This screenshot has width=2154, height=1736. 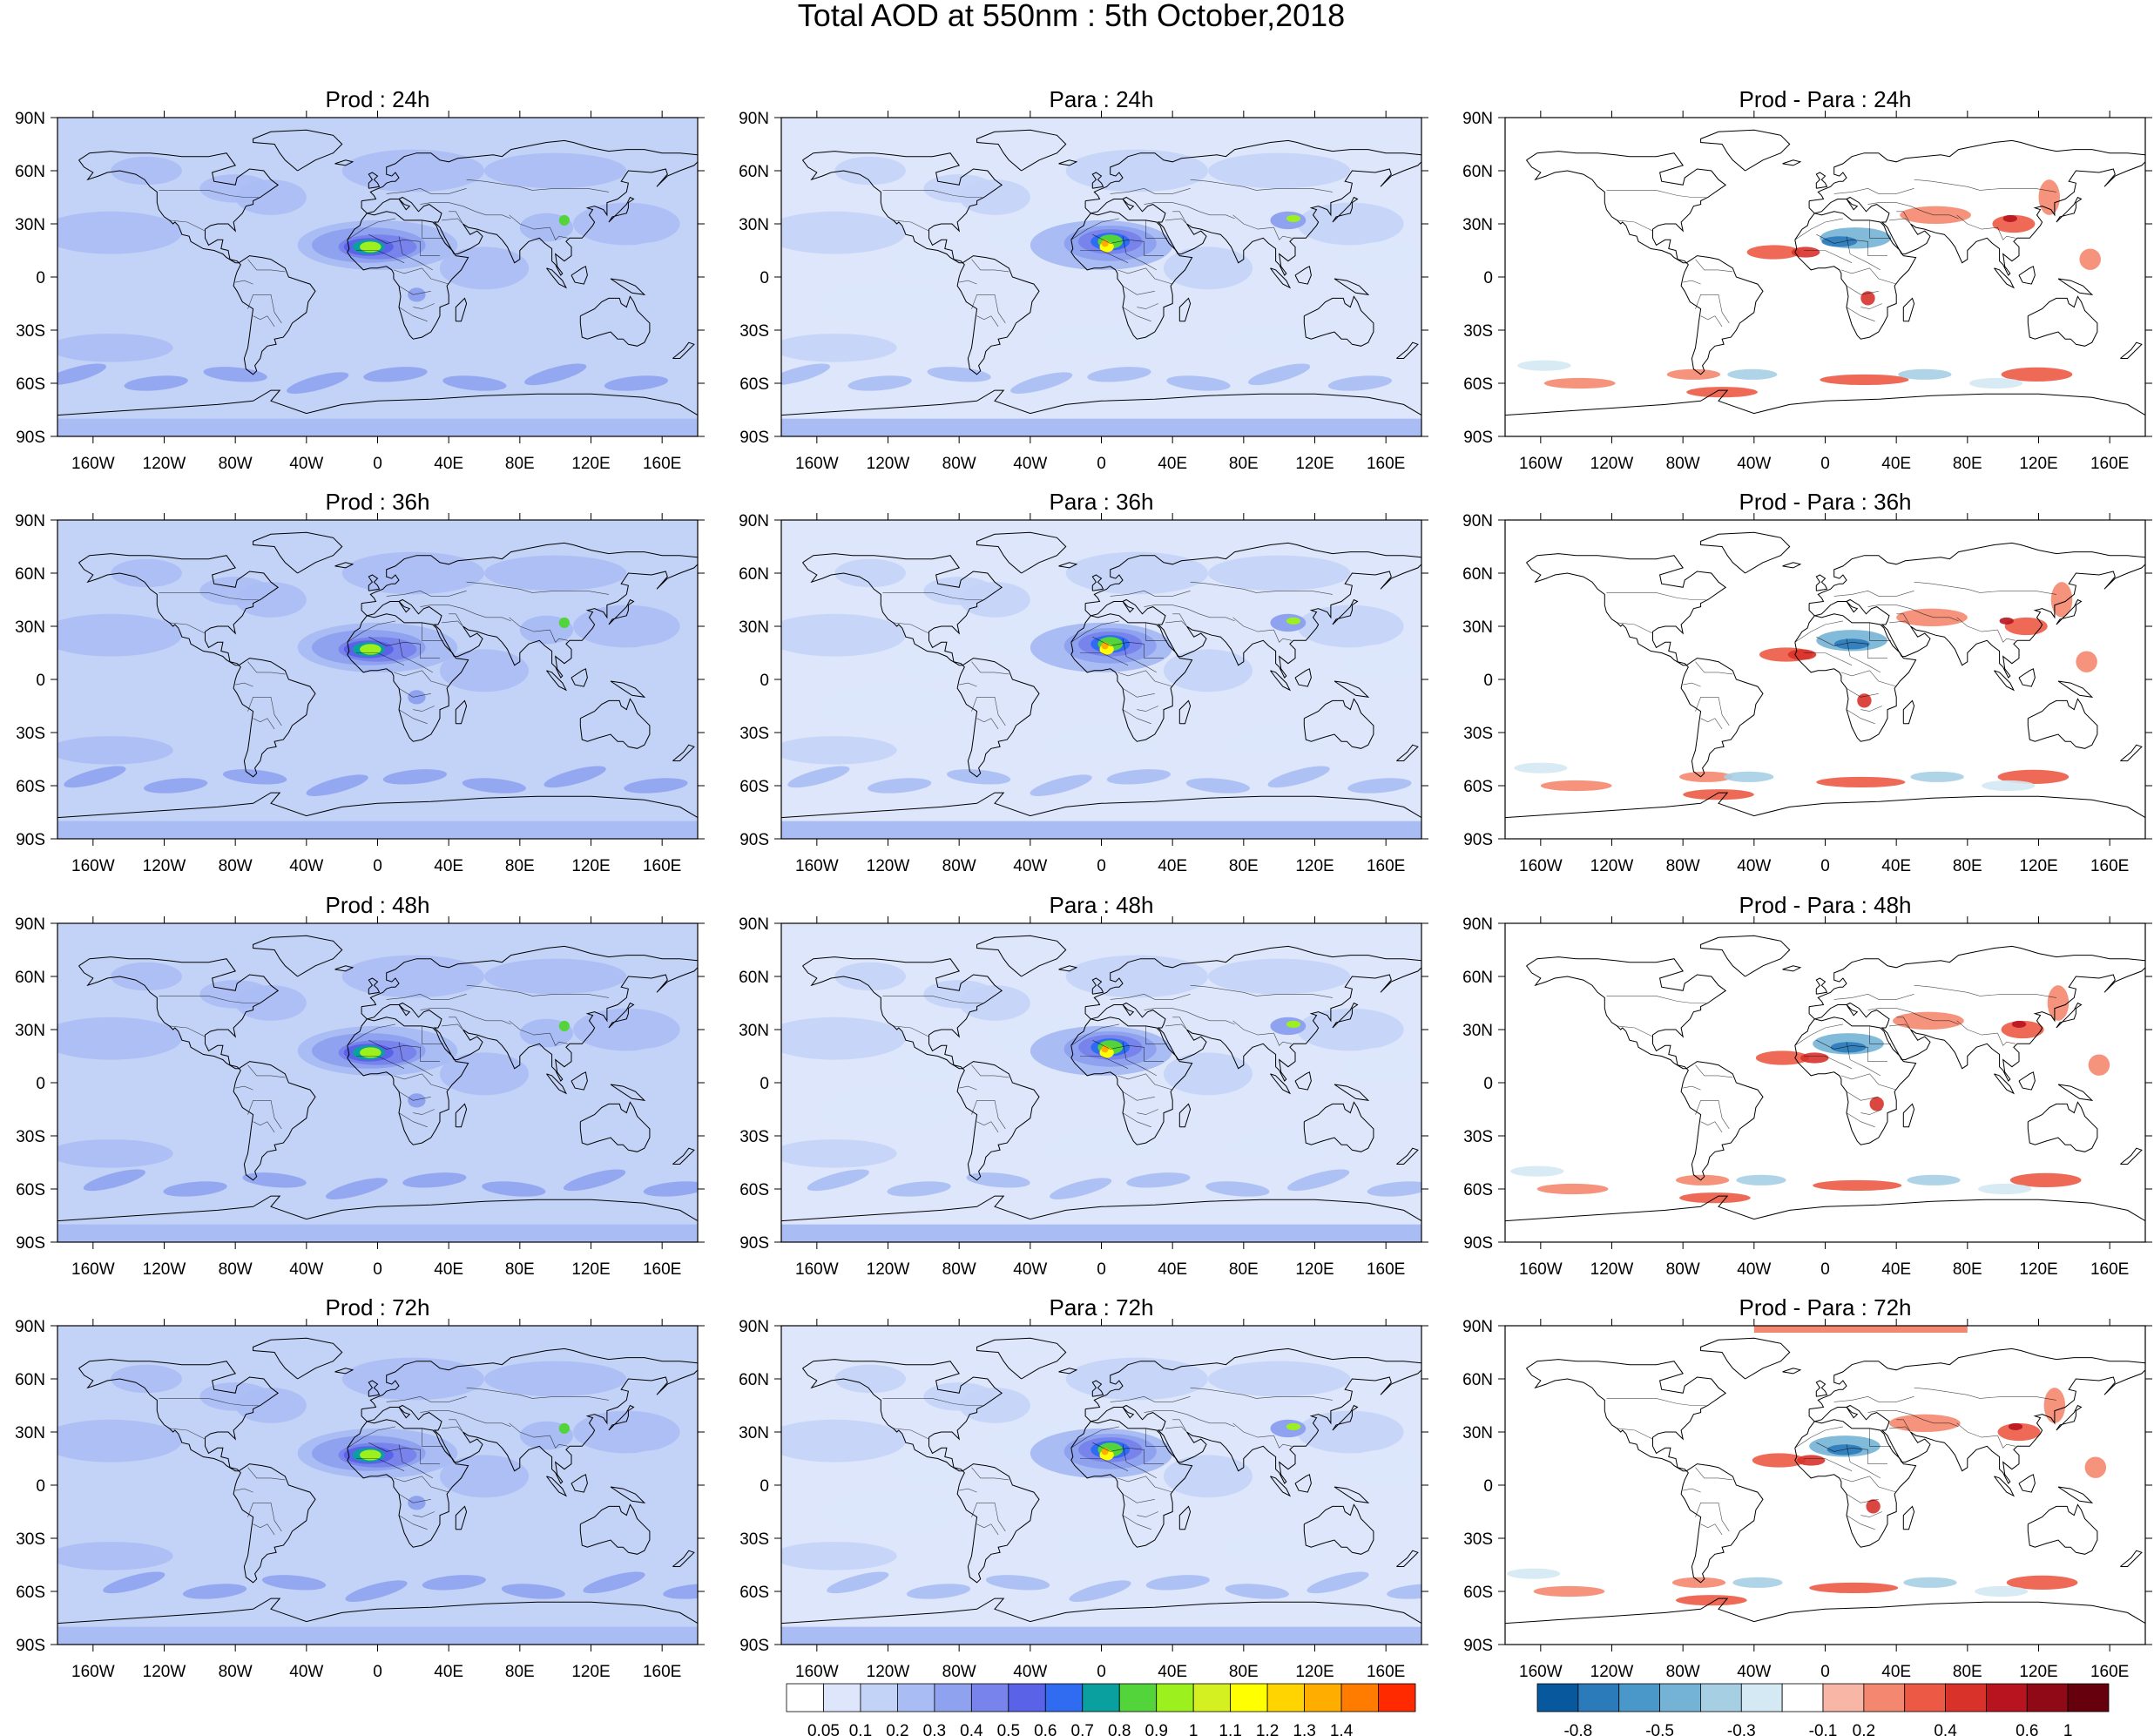 What do you see at coordinates (934, 1729) in the screenshot?
I see `colorbar-label: 0.3` at bounding box center [934, 1729].